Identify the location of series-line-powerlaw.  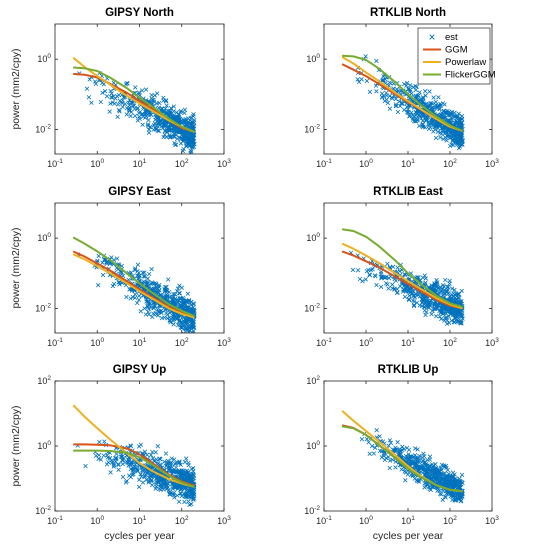
(402, 94).